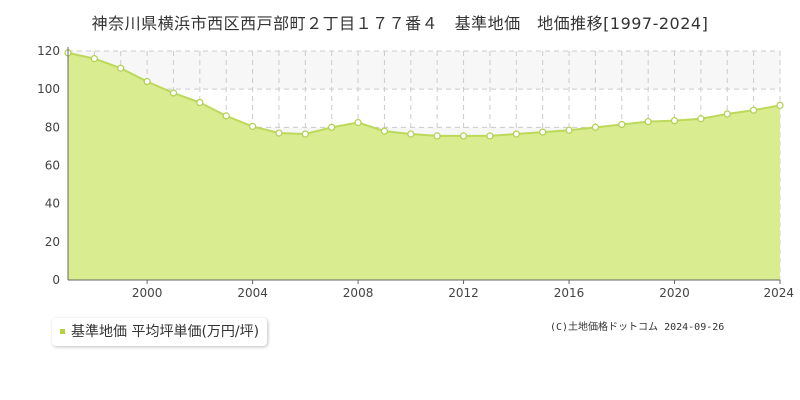 Image resolution: width=800 pixels, height=400 pixels. What do you see at coordinates (252, 293) in the screenshot?
I see `x-tick-label: 2004` at bounding box center [252, 293].